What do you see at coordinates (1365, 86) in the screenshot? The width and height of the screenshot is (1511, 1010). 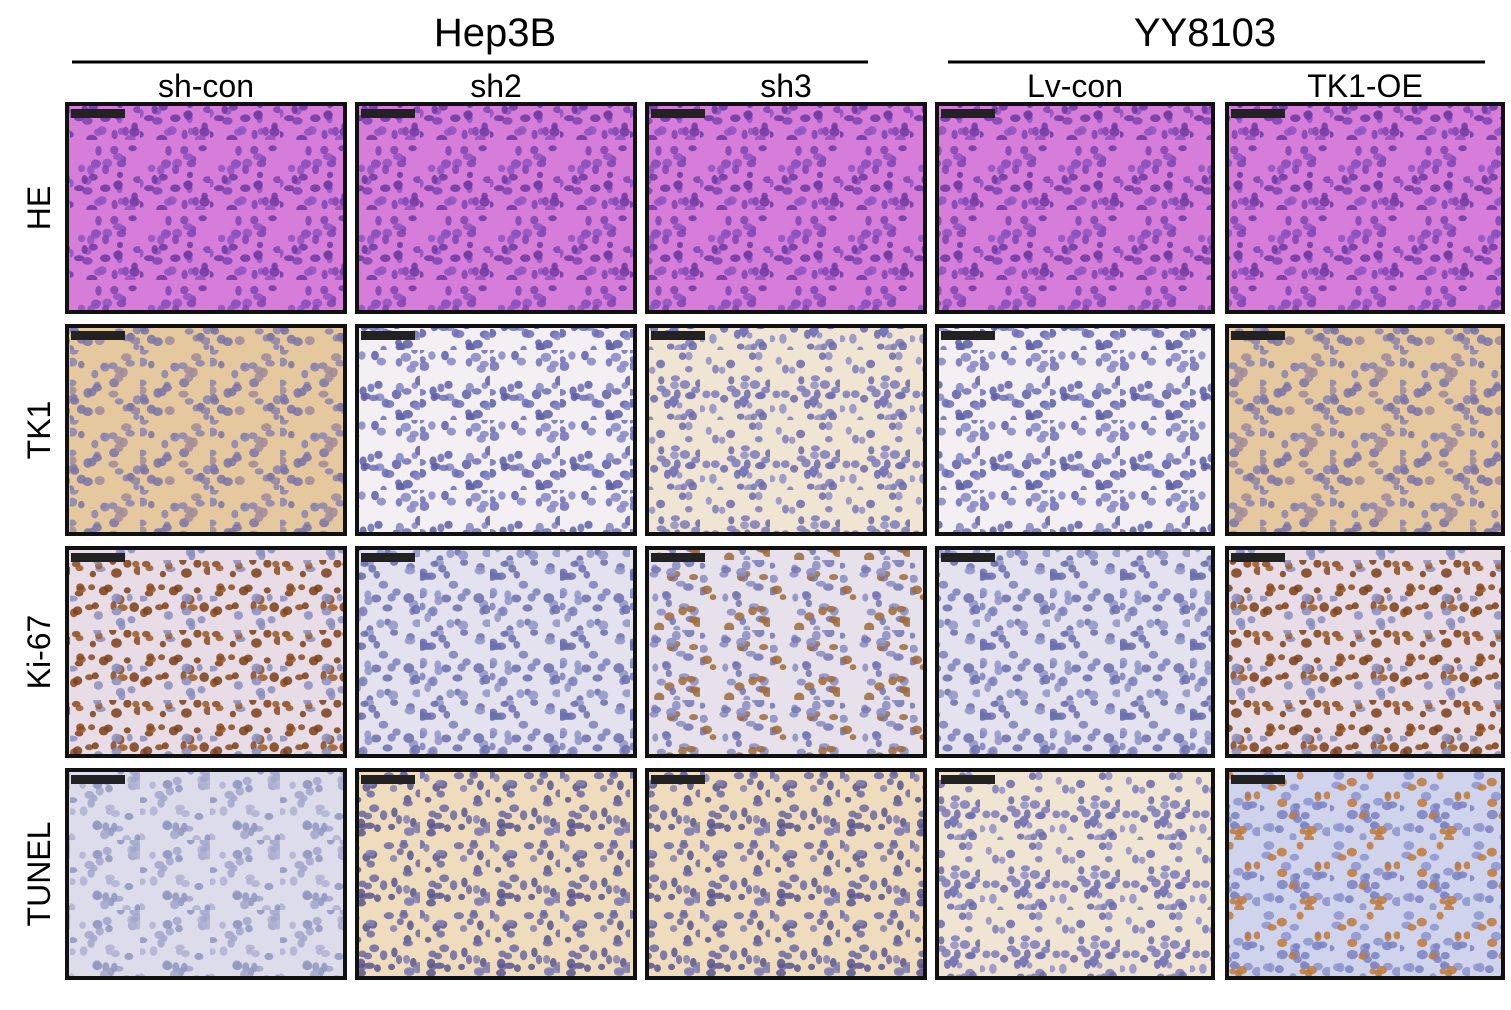 I see `column-label: TK1-OE` at bounding box center [1365, 86].